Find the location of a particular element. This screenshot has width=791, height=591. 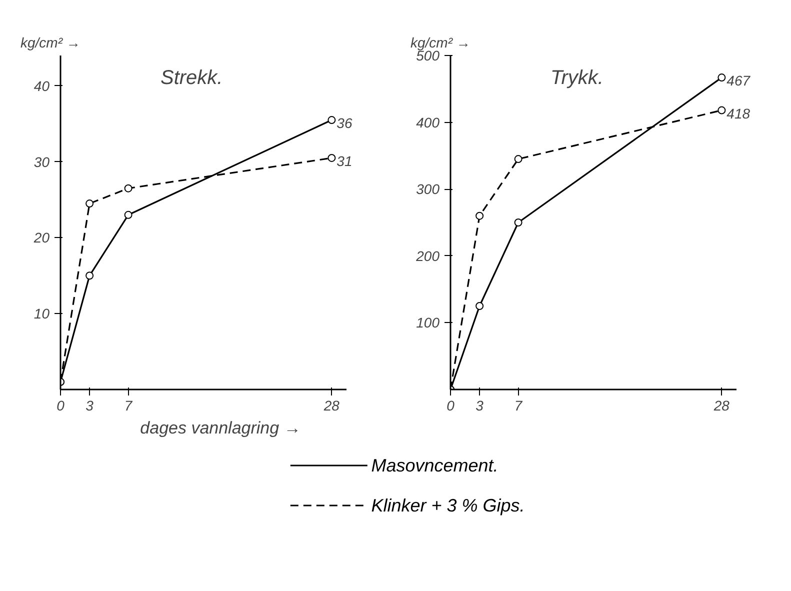

data-label: 418 is located at coordinates (738, 113).